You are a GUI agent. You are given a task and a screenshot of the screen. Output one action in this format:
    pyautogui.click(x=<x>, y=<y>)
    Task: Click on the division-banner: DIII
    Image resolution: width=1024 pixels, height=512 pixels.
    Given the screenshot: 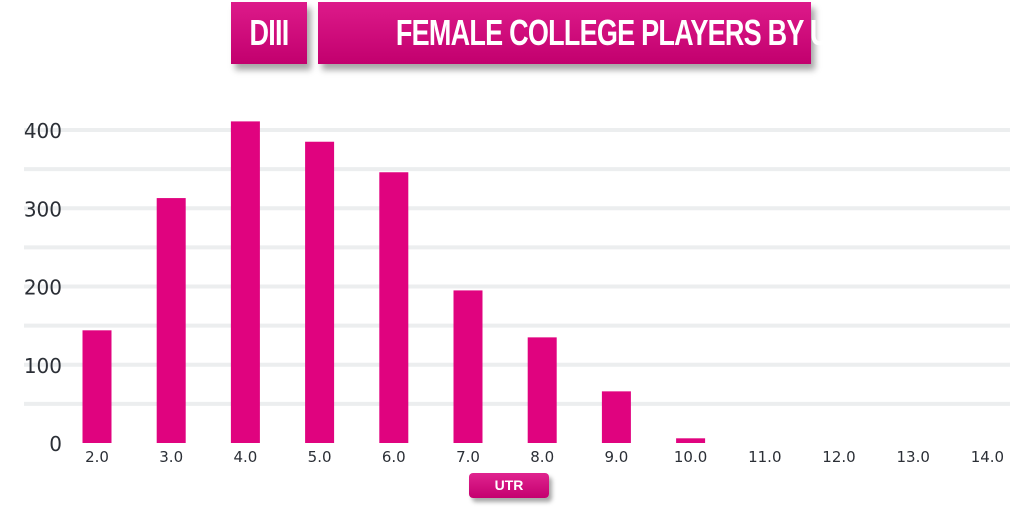 What is the action you would take?
    pyautogui.click(x=269, y=33)
    